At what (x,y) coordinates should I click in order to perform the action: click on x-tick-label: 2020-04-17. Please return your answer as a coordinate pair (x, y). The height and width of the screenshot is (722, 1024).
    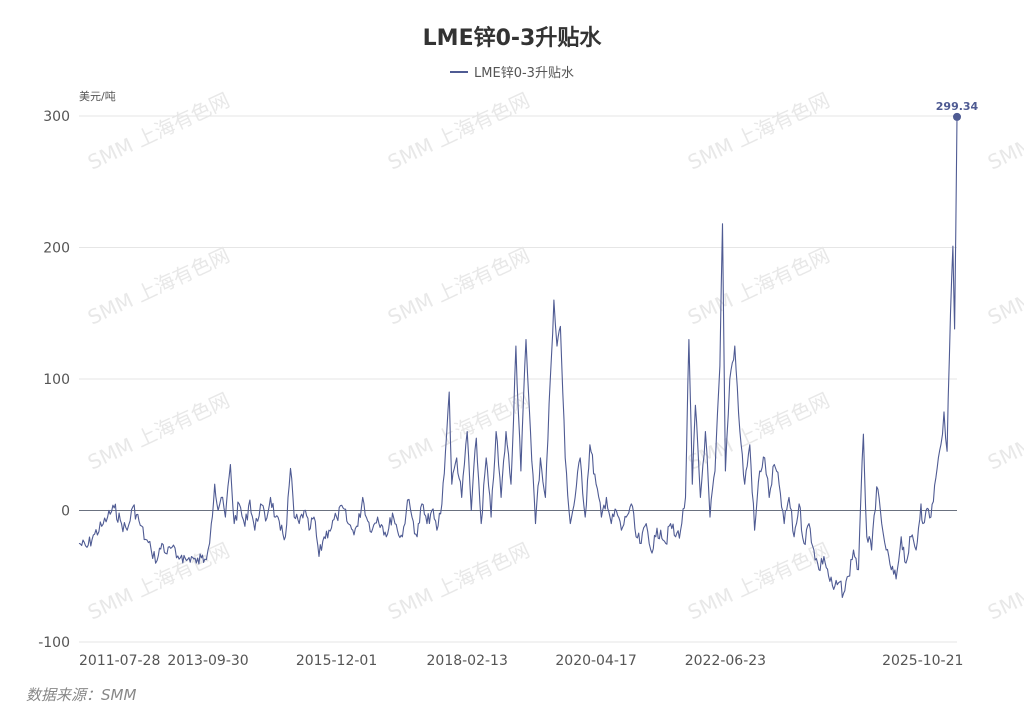
    Looking at the image, I should click on (595, 661).